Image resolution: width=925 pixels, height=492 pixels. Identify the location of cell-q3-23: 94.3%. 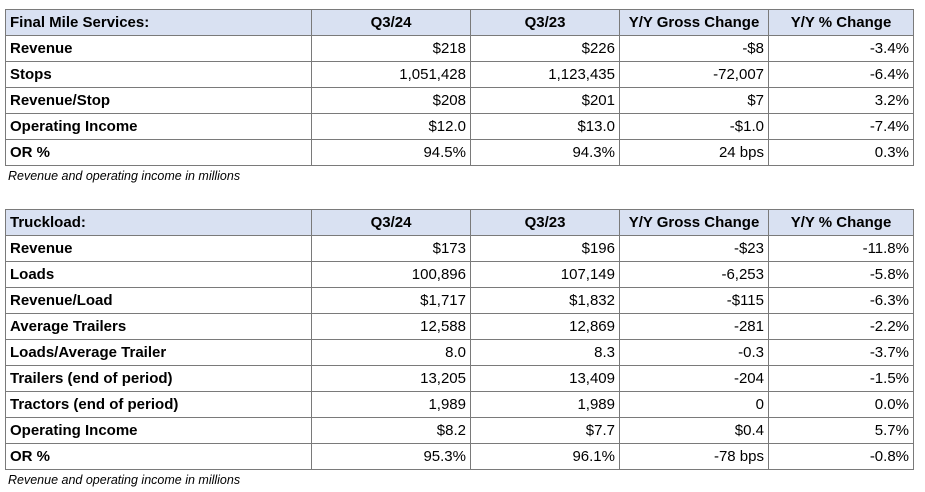
(545, 152).